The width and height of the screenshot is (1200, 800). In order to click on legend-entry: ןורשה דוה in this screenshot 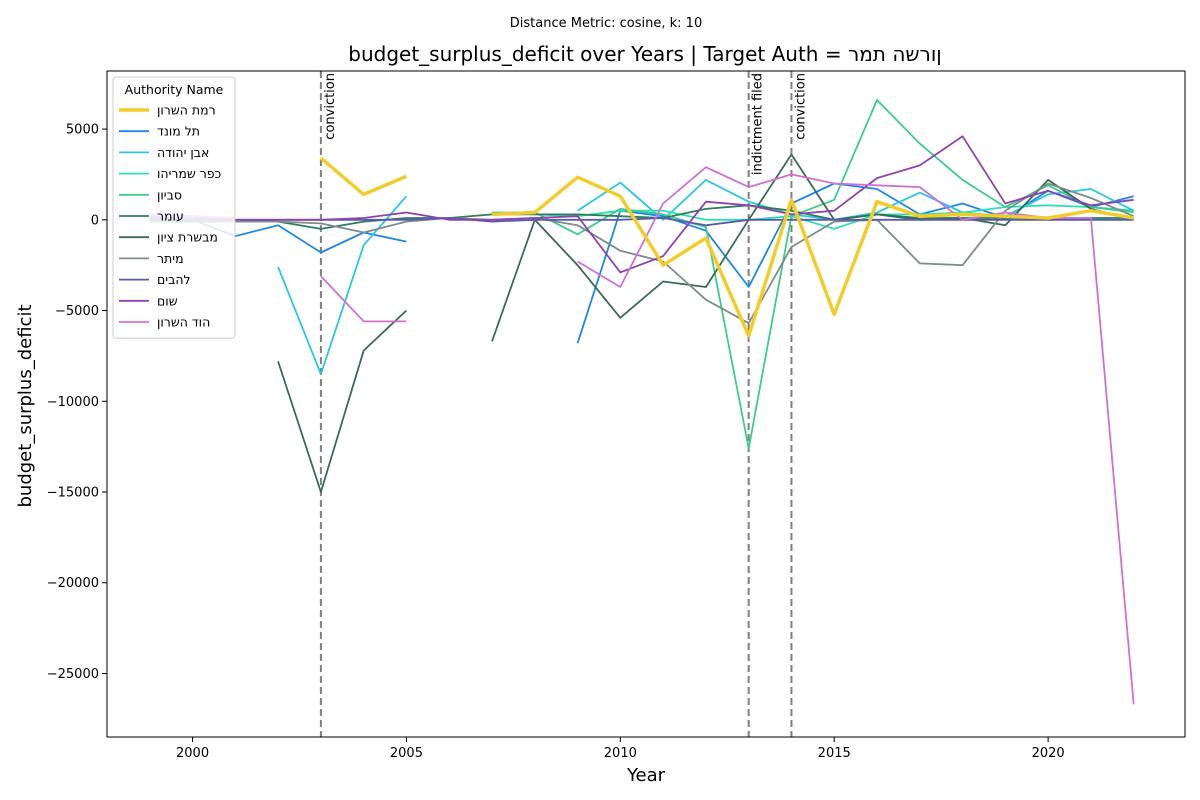, I will do `click(183, 322)`.